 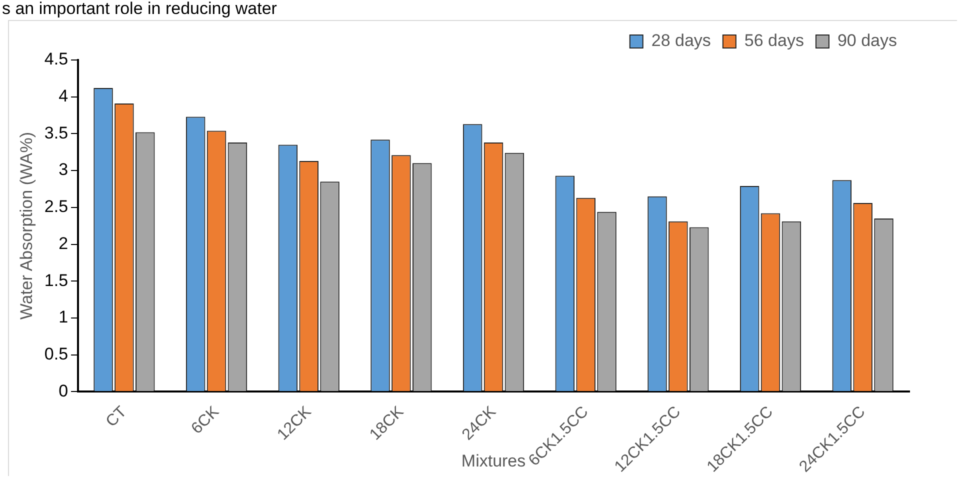 I want to click on y-tick-label: 0, so click(x=63, y=390).